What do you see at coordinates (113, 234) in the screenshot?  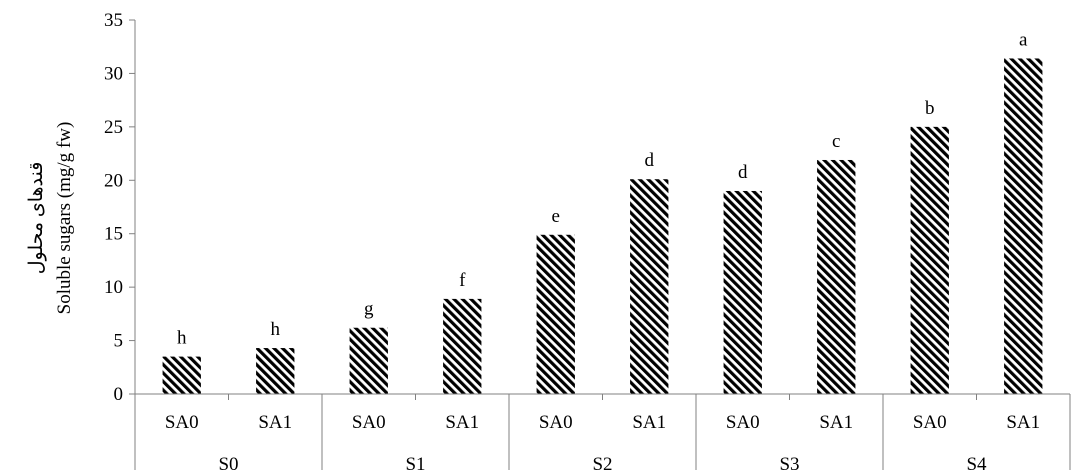 I see `y-tick-label: 15` at bounding box center [113, 234].